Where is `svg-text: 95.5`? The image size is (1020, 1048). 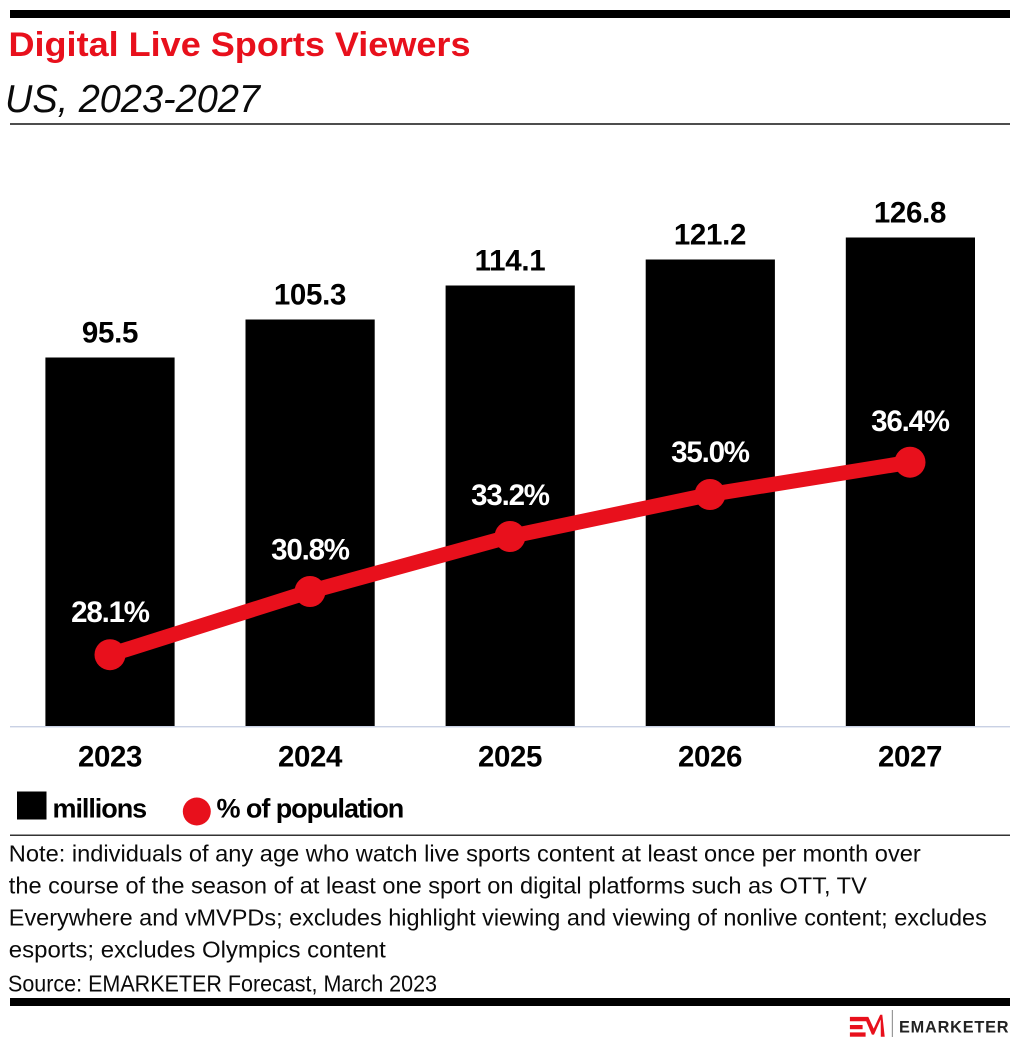 svg-text: 95.5 is located at coordinates (110, 333).